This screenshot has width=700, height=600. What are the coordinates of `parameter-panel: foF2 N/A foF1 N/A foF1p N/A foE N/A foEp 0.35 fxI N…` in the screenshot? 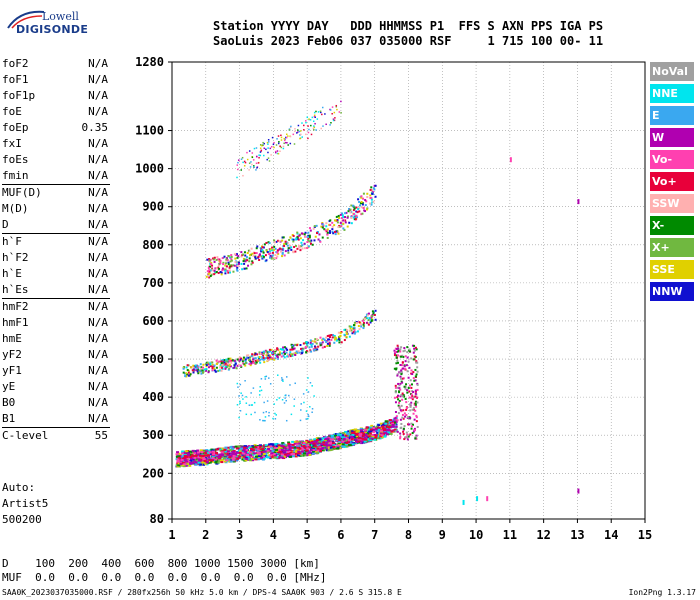 It's located at (56, 250).